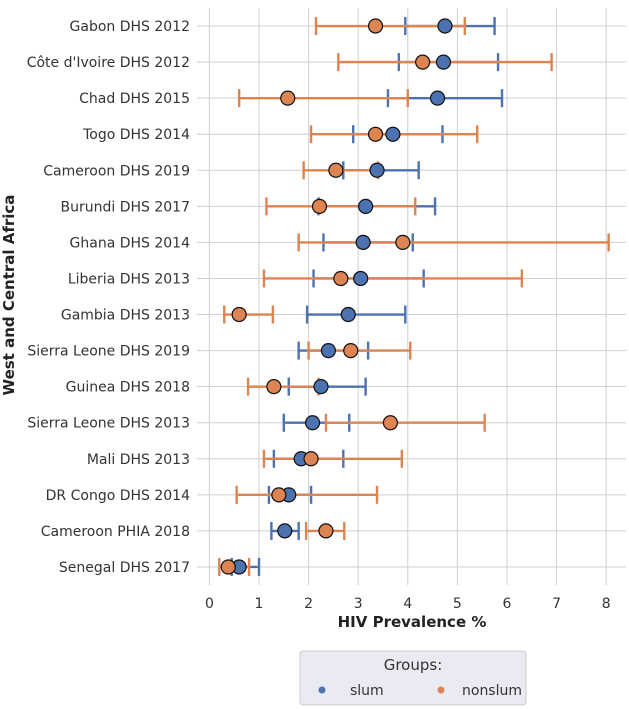 This screenshot has height=709, width=629. I want to click on y-tick-label: Gambia DHS 2013, so click(125, 316).